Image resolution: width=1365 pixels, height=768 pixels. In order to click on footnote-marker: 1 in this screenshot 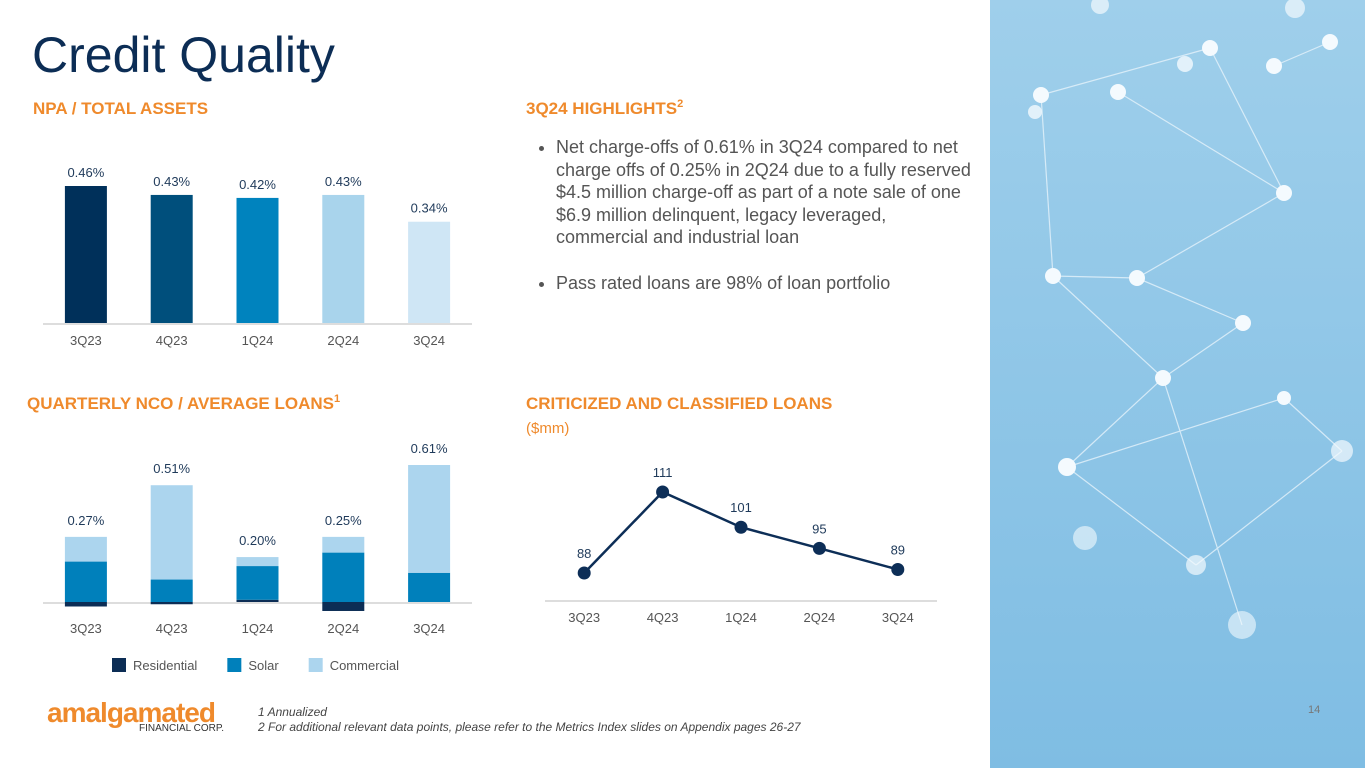, I will do `click(337, 399)`.